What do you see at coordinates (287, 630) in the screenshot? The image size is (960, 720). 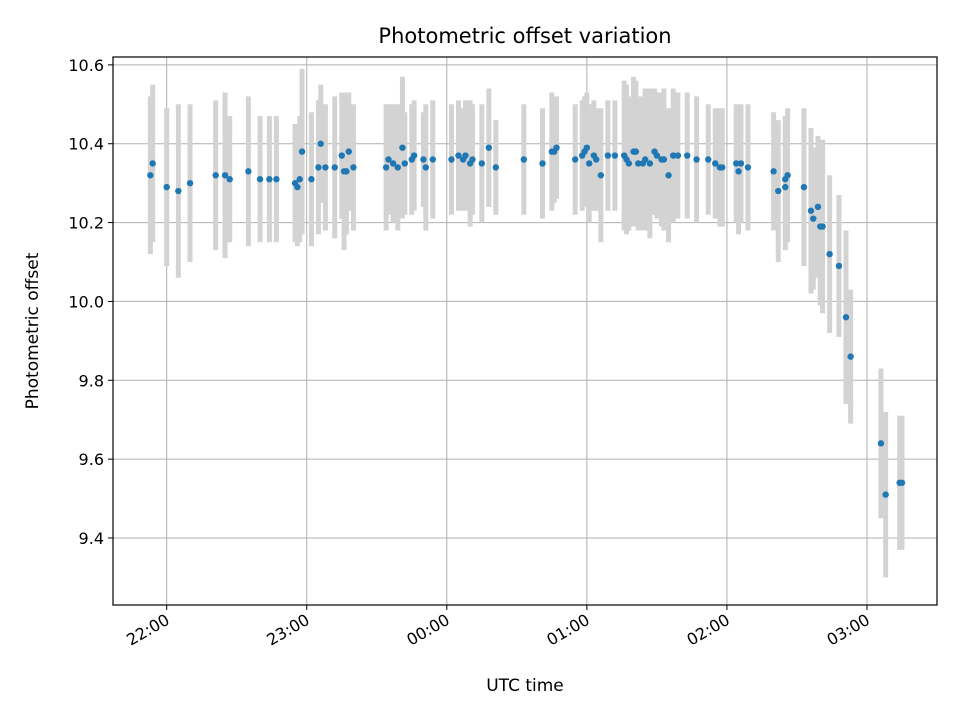 I see `x-tick-label: 23:00` at bounding box center [287, 630].